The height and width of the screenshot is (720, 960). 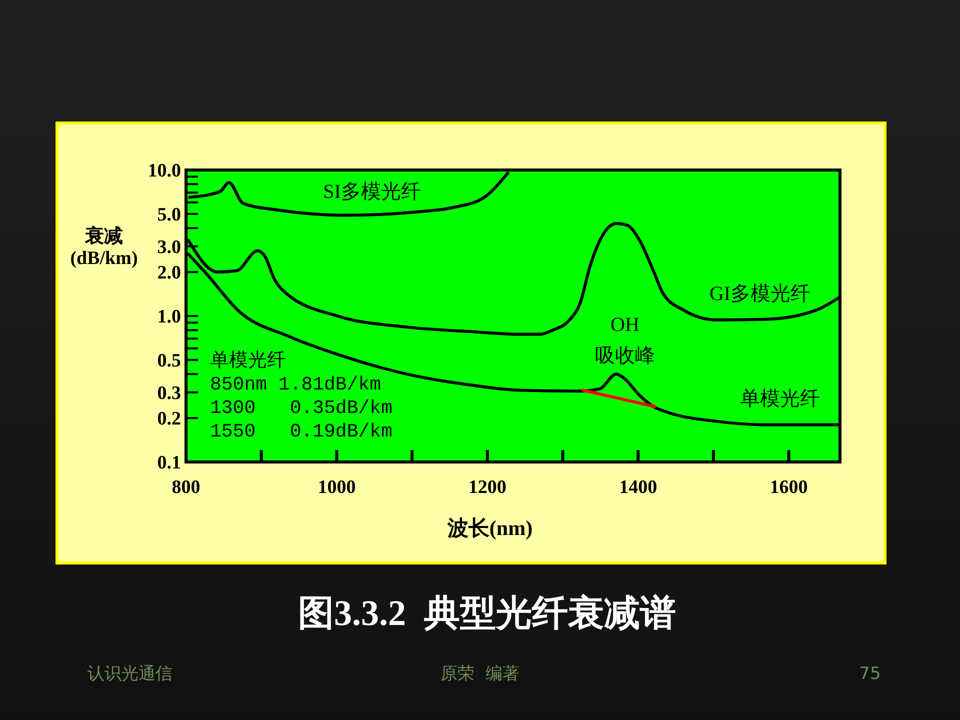 What do you see at coordinates (169, 393) in the screenshot?
I see `y-tick-label: 0.3` at bounding box center [169, 393].